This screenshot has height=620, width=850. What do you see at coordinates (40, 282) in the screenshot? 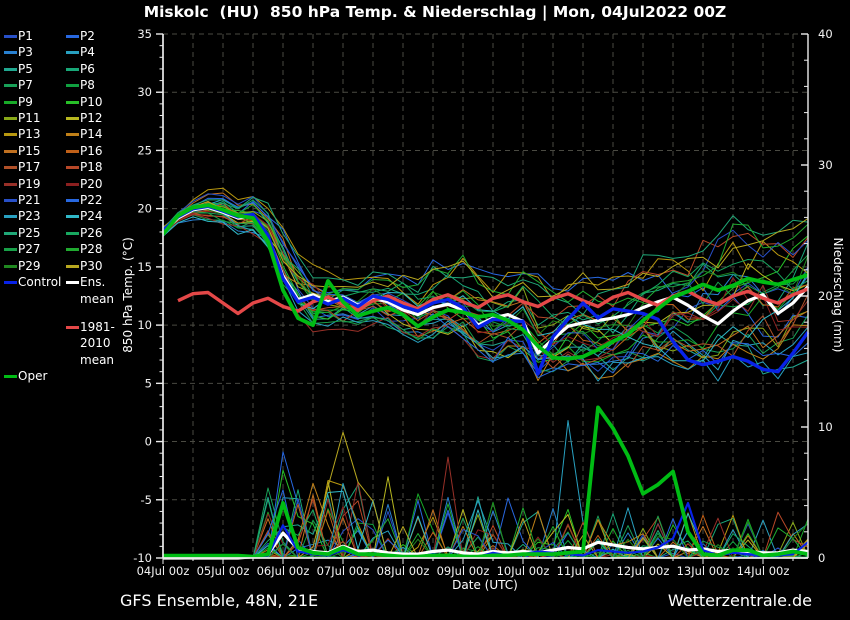
I see `legend-label: Control` at bounding box center [40, 282].